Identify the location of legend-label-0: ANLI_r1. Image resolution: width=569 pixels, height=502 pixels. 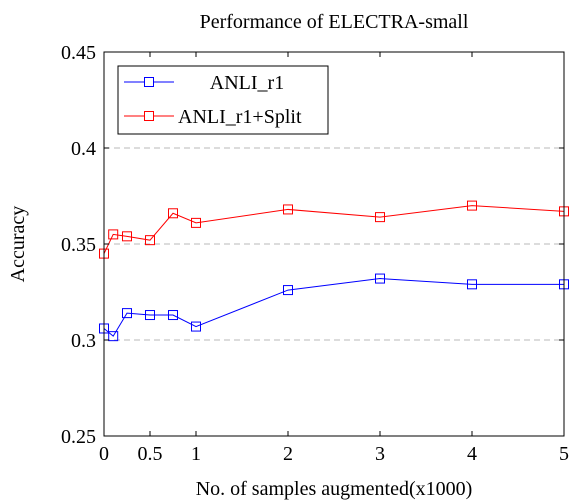
(247, 83).